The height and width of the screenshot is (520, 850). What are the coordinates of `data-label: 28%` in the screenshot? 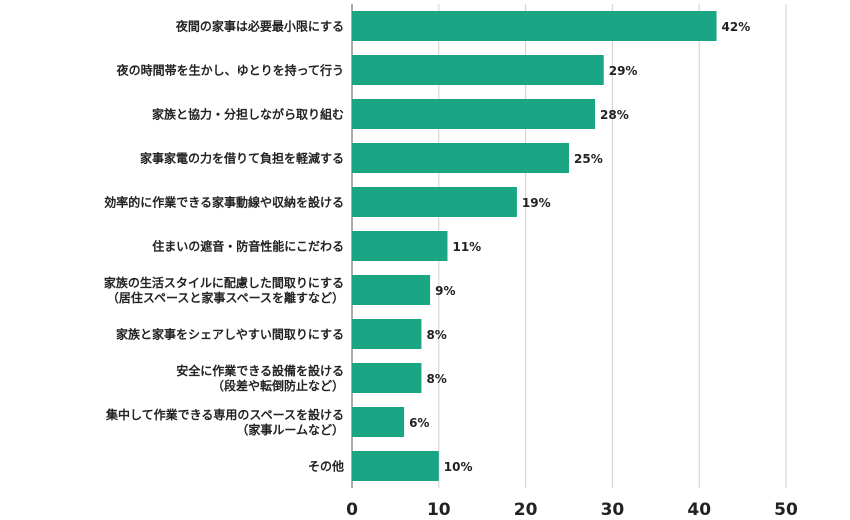 It's located at (614, 115).